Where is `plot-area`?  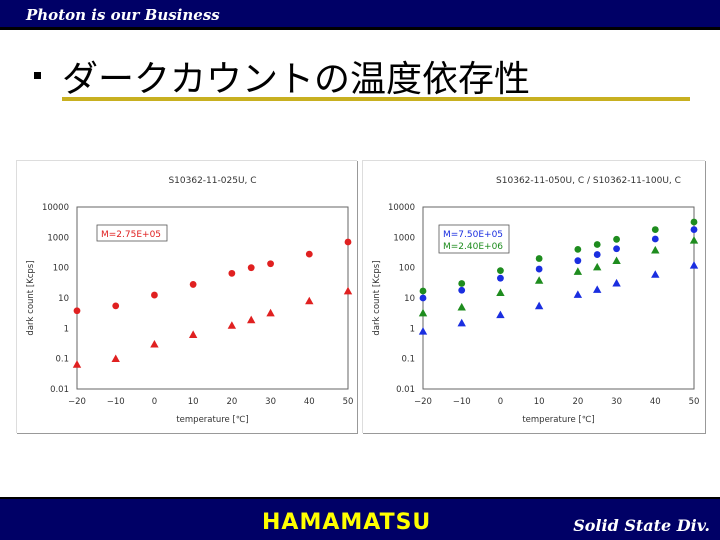
plot-area is located at coordinates (212, 298).